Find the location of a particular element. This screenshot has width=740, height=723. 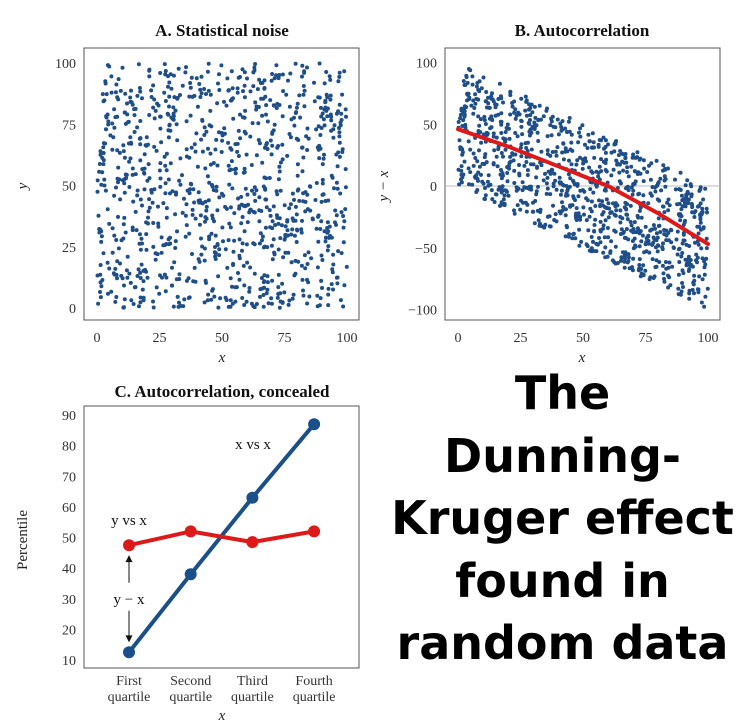

panel-c-annotation: y − x is located at coordinates (129, 599).